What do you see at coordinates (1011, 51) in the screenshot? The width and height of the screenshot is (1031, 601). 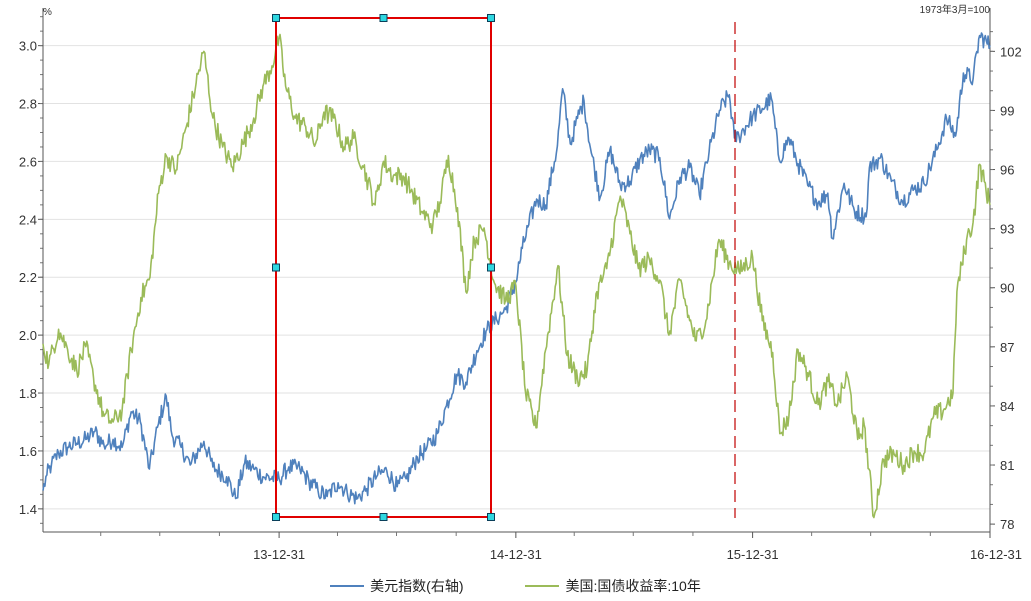 I see `right-tick-label: 102` at bounding box center [1011, 51].